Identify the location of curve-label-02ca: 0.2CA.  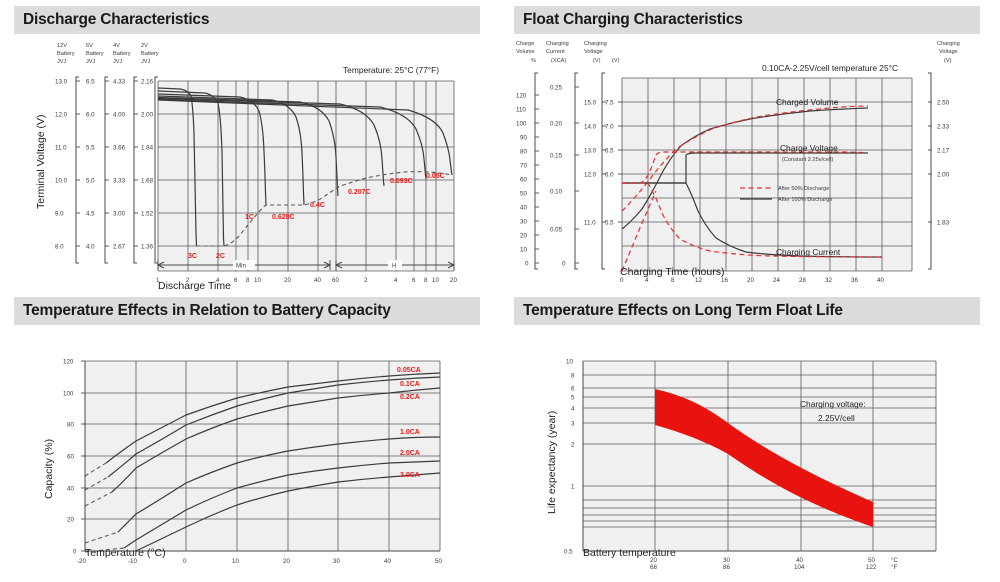
(410, 397).